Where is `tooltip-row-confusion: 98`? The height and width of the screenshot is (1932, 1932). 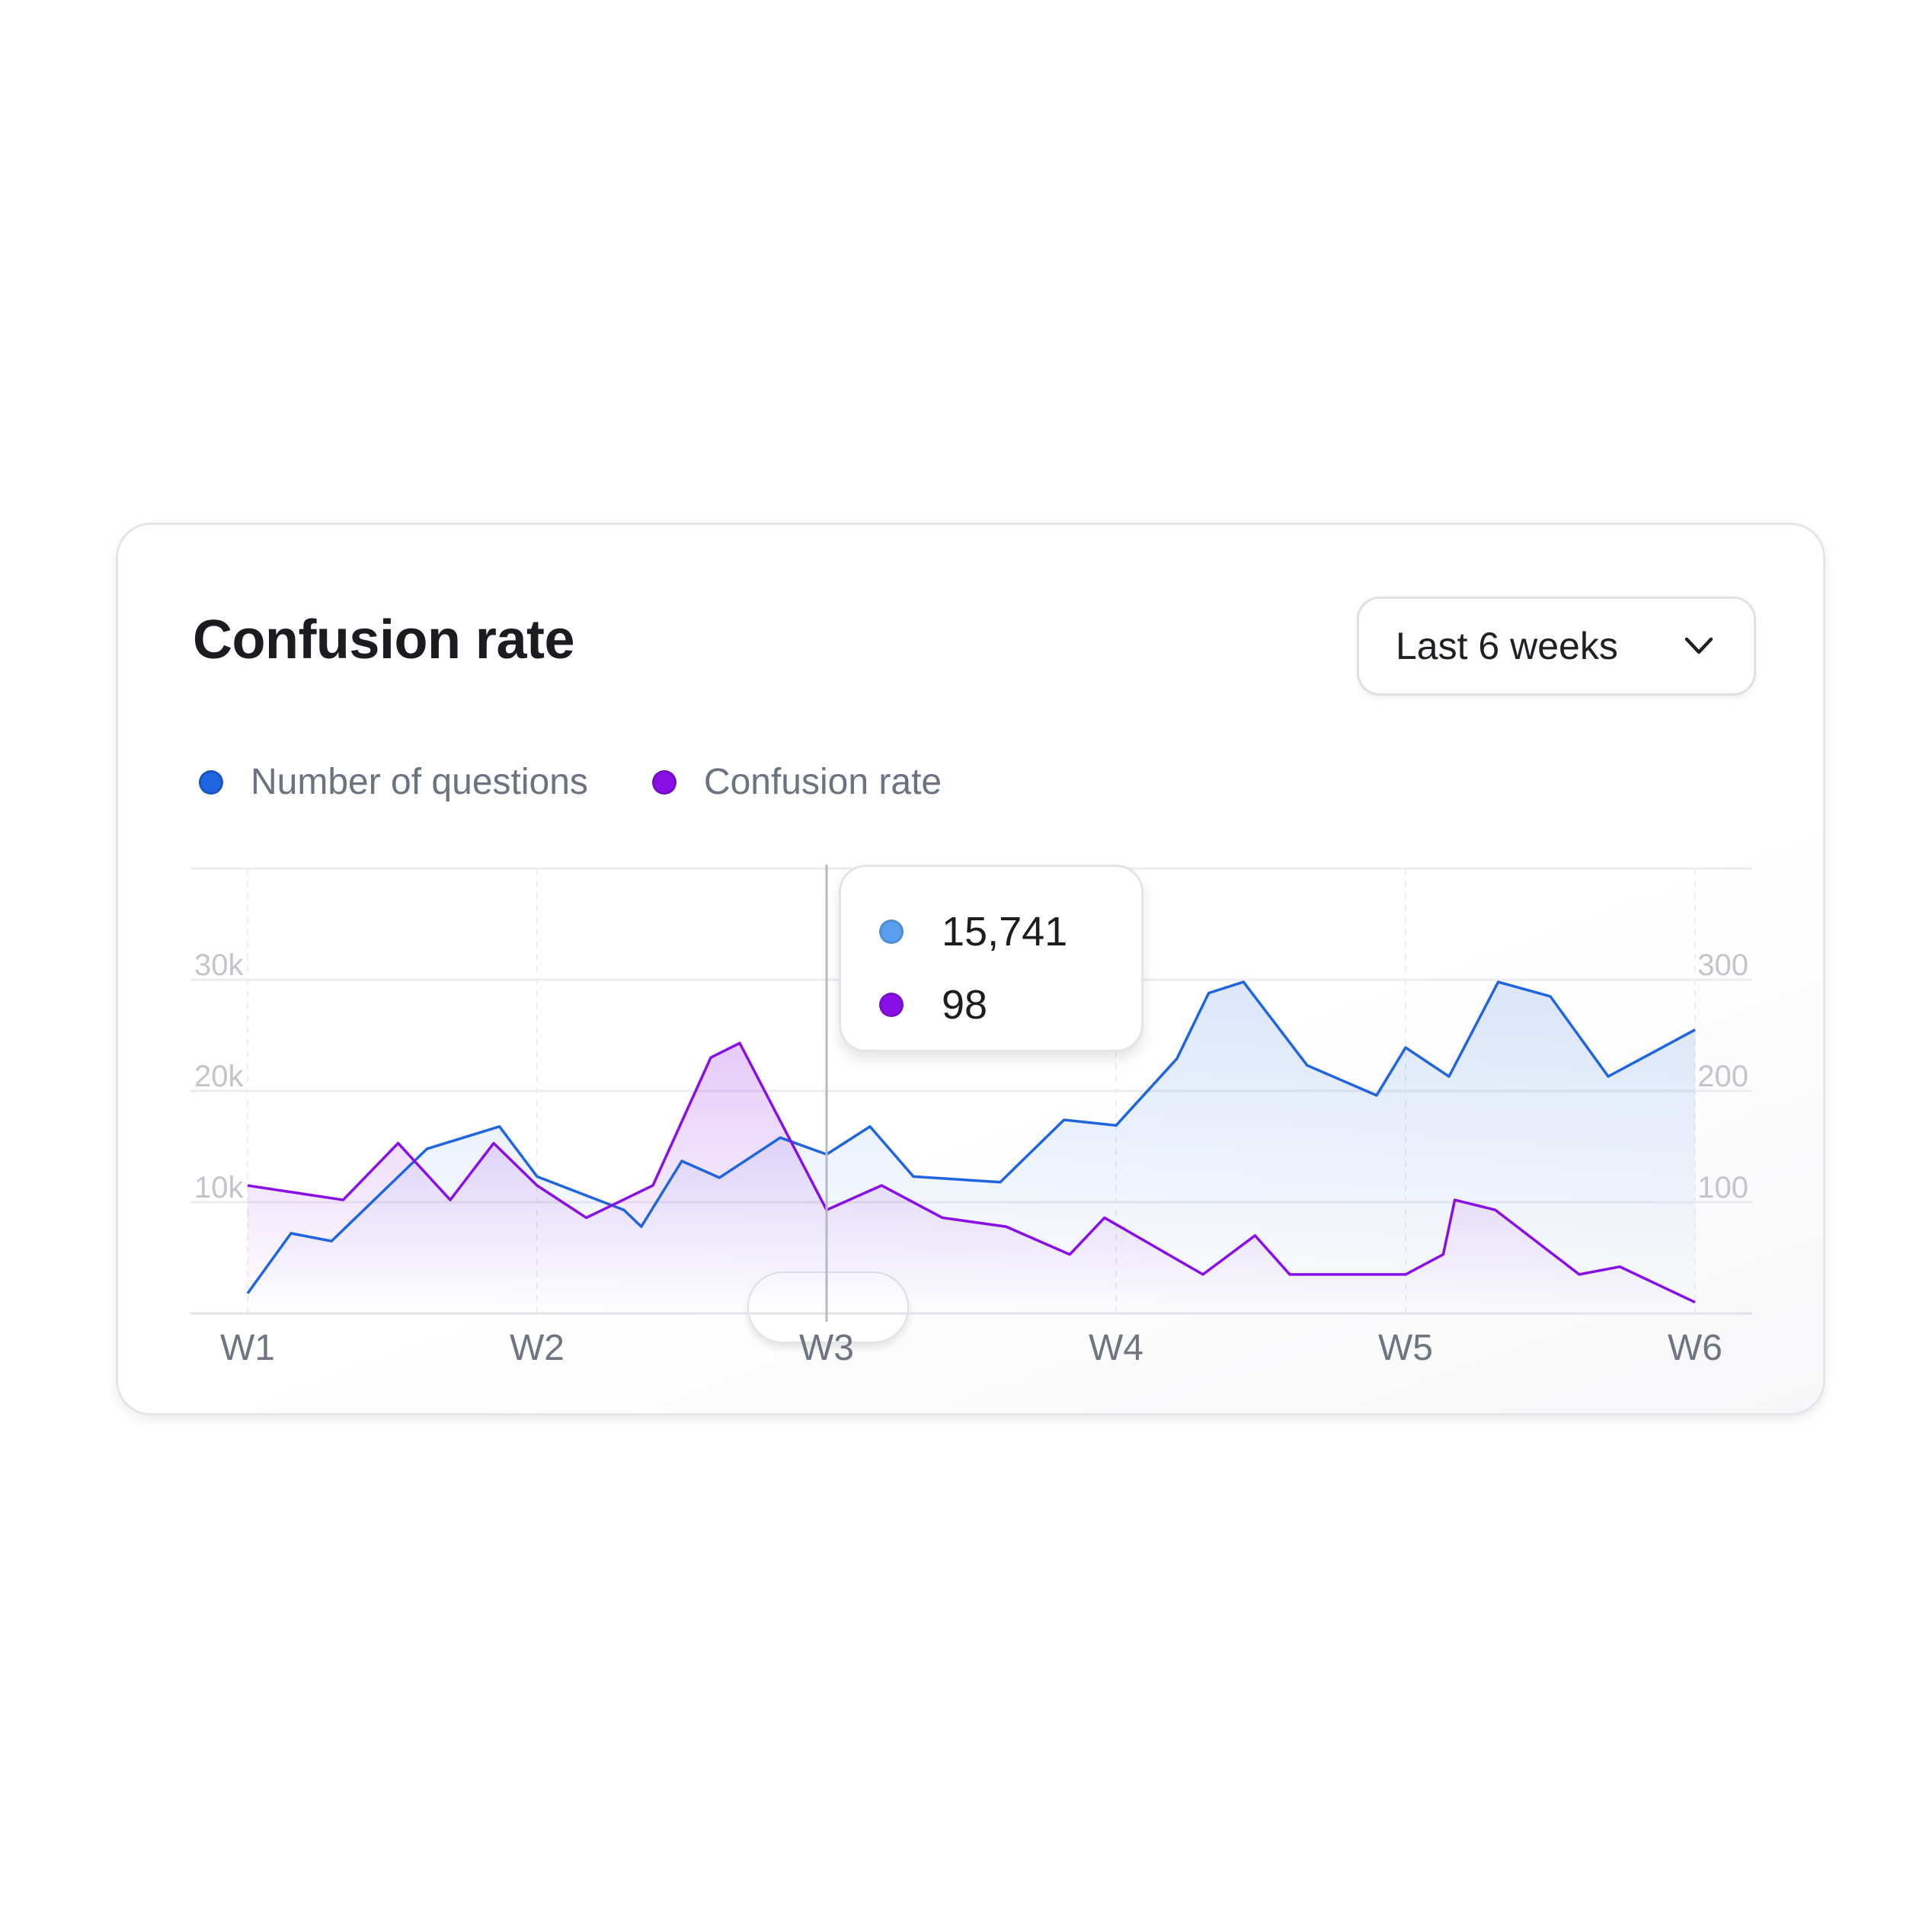 tooltip-row-confusion: 98 is located at coordinates (933, 1005).